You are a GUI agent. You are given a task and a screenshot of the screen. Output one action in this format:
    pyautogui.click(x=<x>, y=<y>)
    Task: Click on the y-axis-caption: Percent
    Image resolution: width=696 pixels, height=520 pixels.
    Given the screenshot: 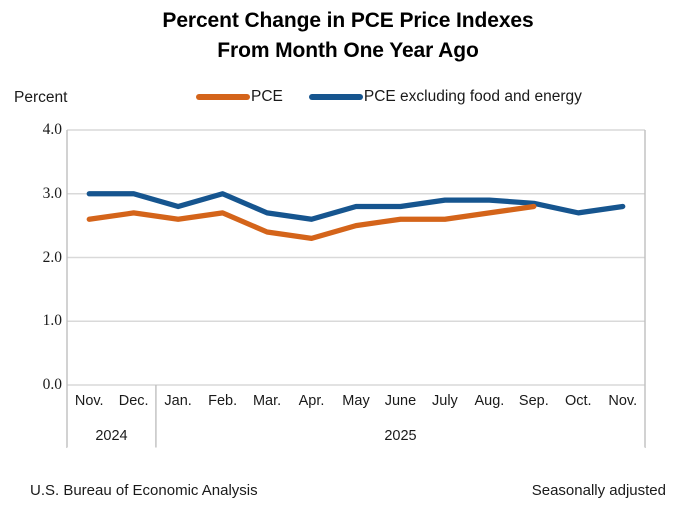 What is the action you would take?
    pyautogui.click(x=41, y=97)
    